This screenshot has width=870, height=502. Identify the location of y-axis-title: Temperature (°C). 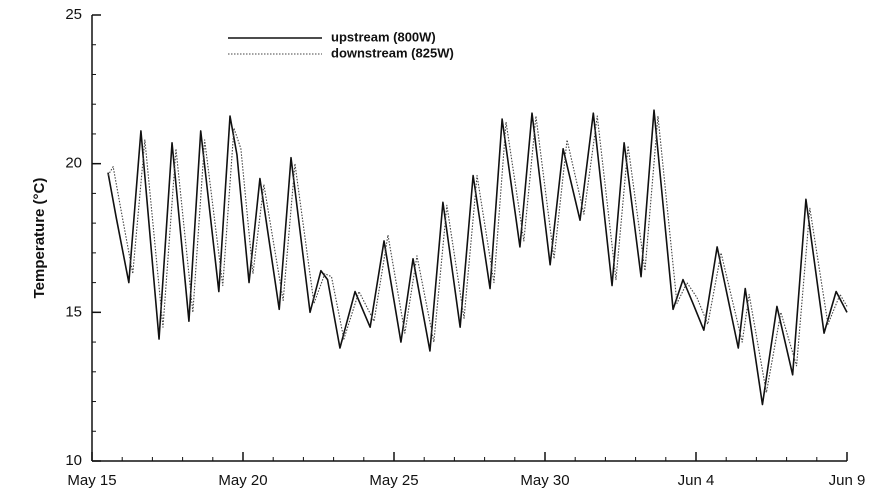
(39, 238).